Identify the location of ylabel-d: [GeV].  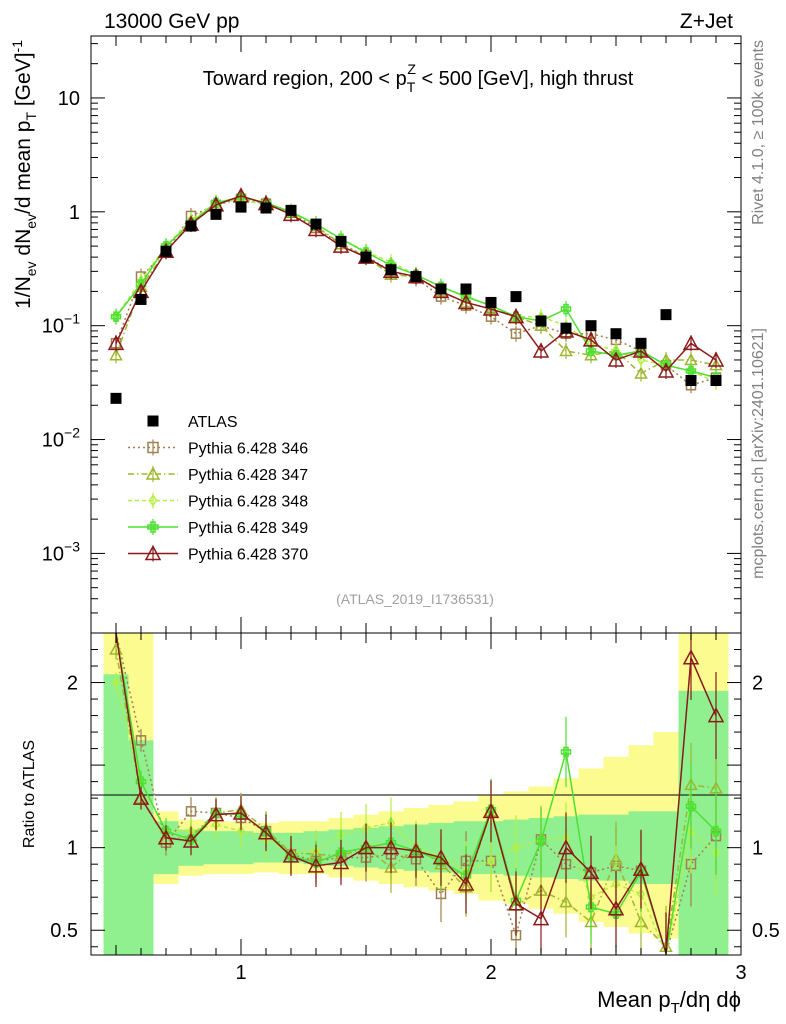
(23, 82).